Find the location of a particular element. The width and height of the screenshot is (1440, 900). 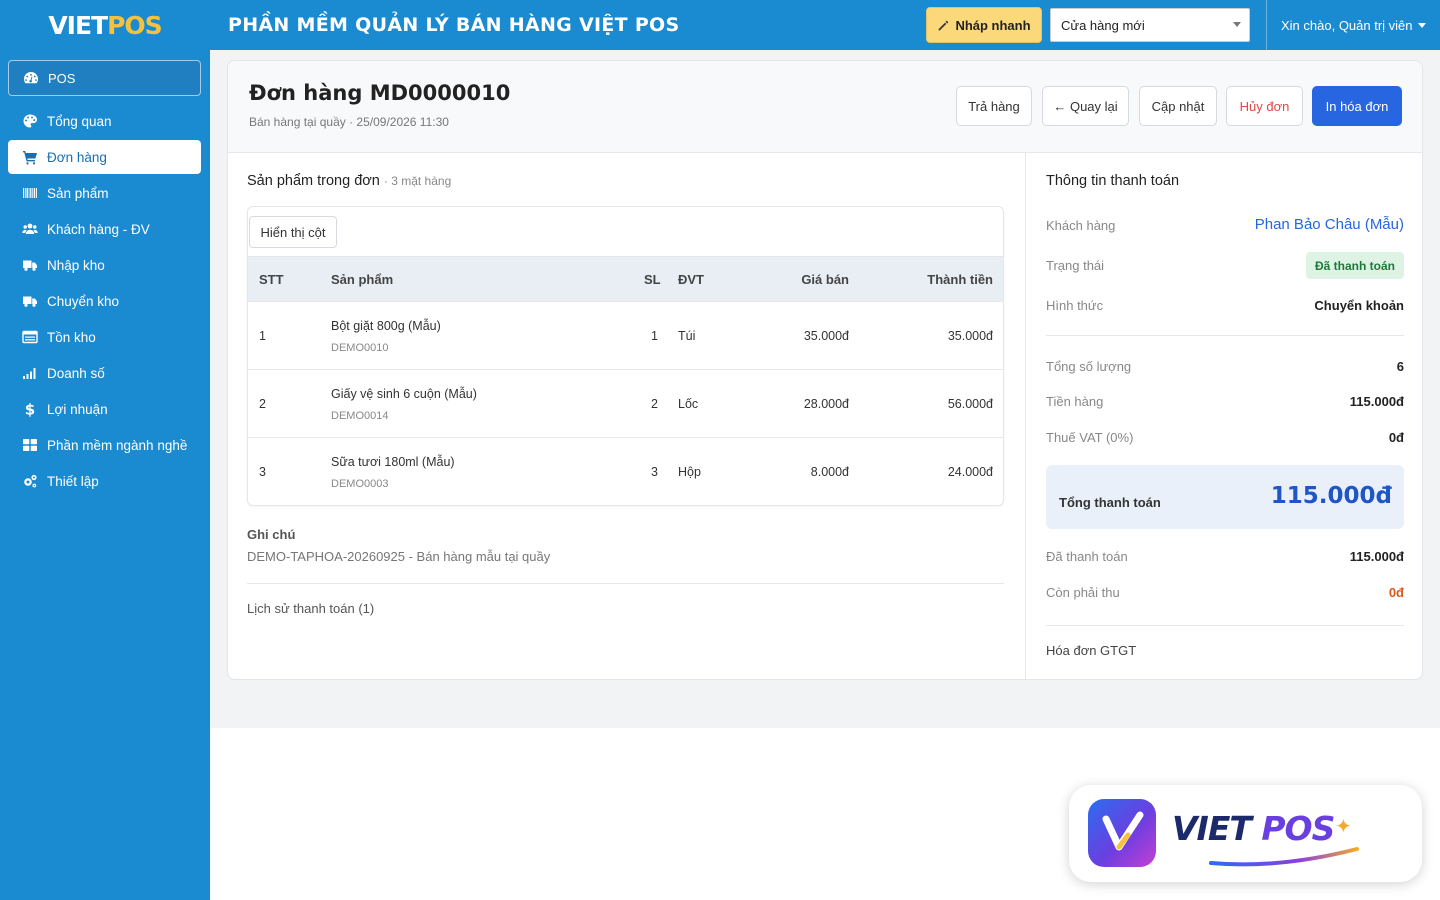

sidebar-item-profit: $ Lợi nhuận is located at coordinates (104, 409).